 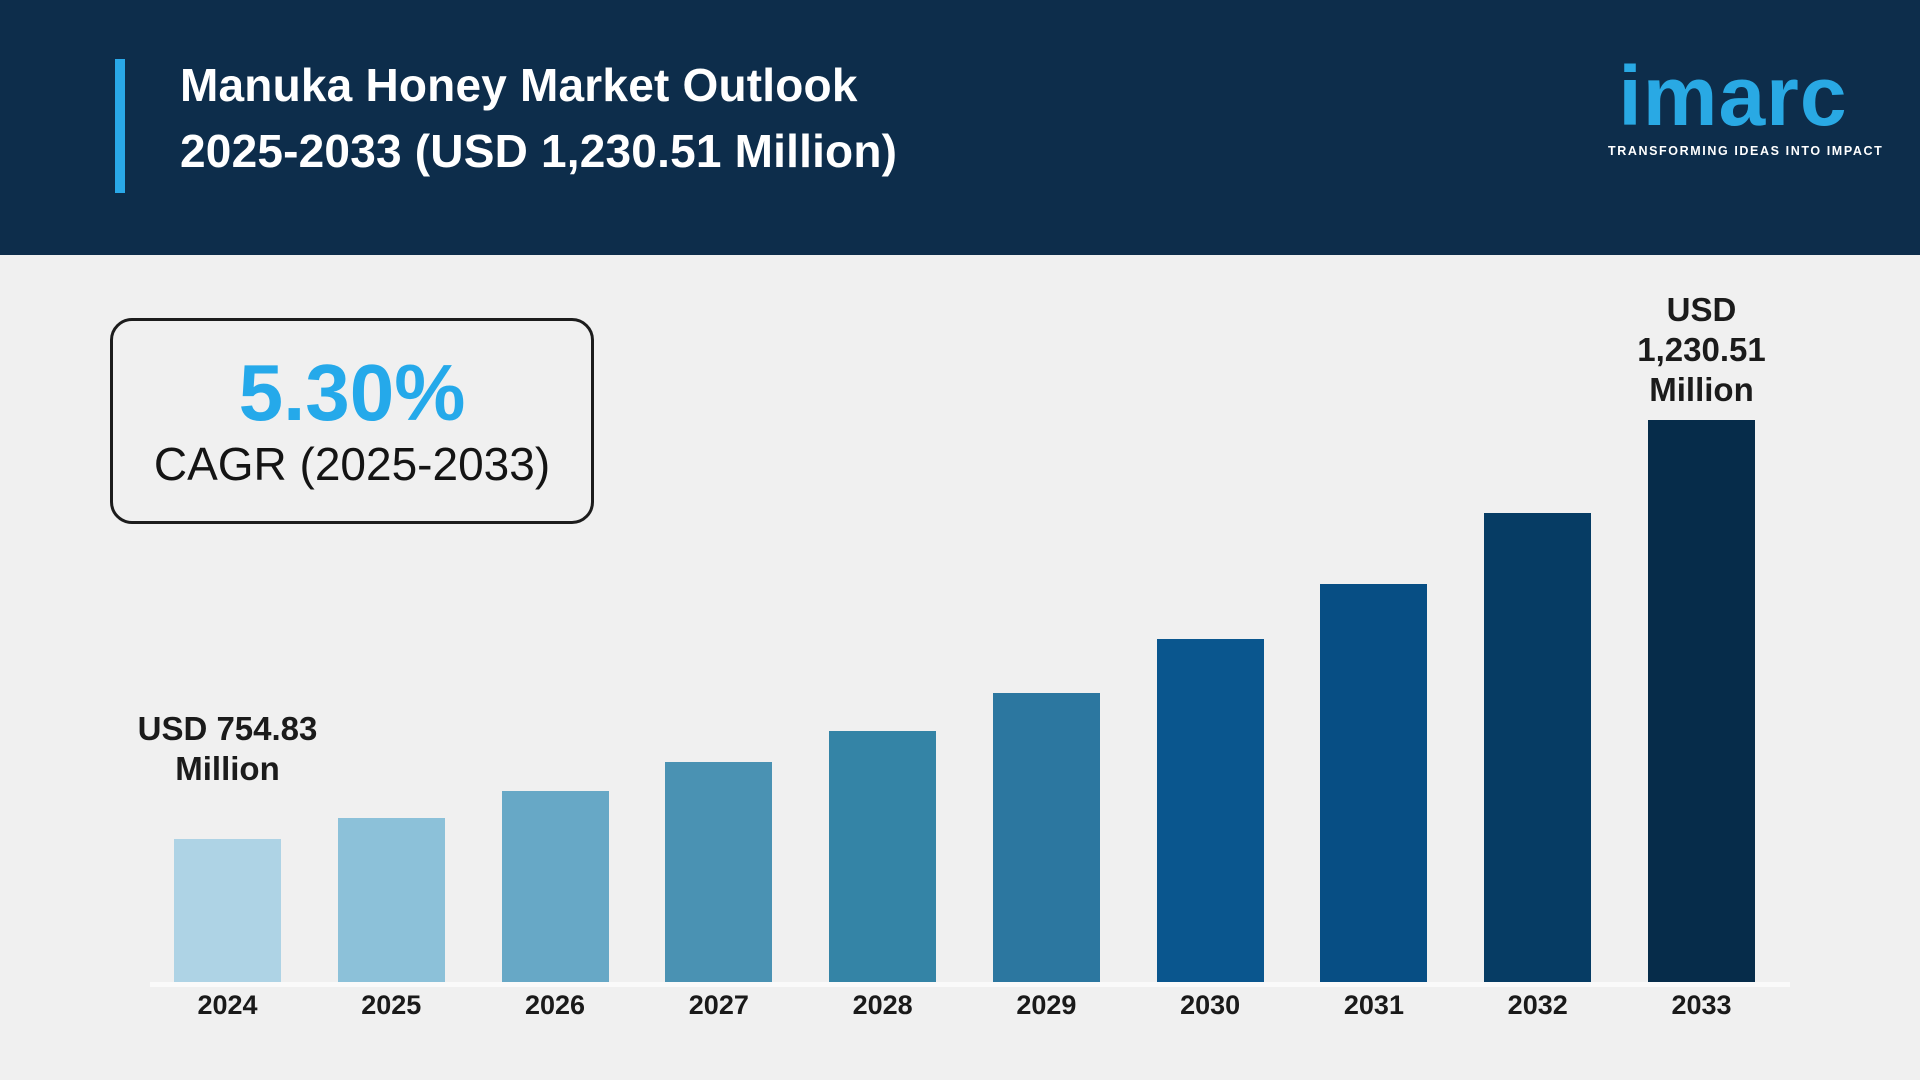 I want to click on x-axis-line, so click(x=970, y=984).